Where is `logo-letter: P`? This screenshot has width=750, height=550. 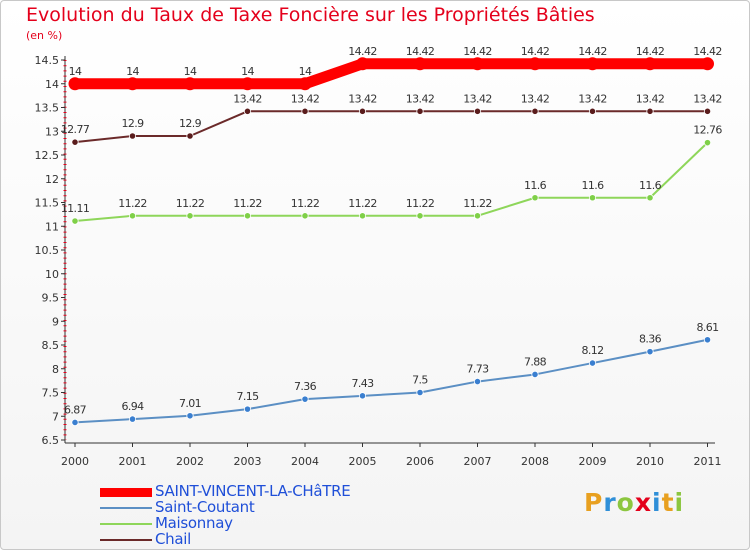 logo-letter: P is located at coordinates (594, 502).